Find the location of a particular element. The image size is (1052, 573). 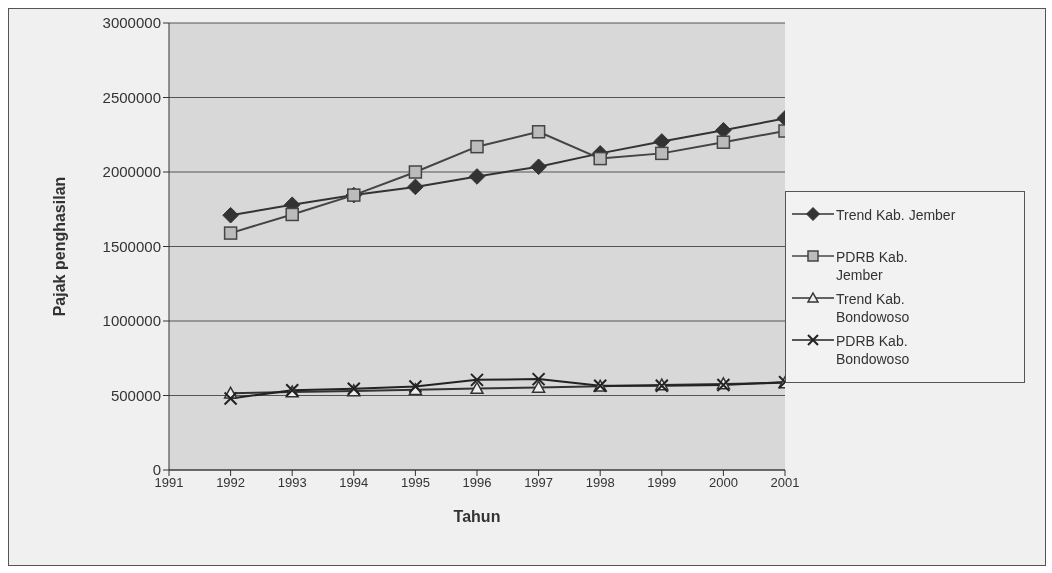

x-tick-label: 2001 is located at coordinates (785, 483).